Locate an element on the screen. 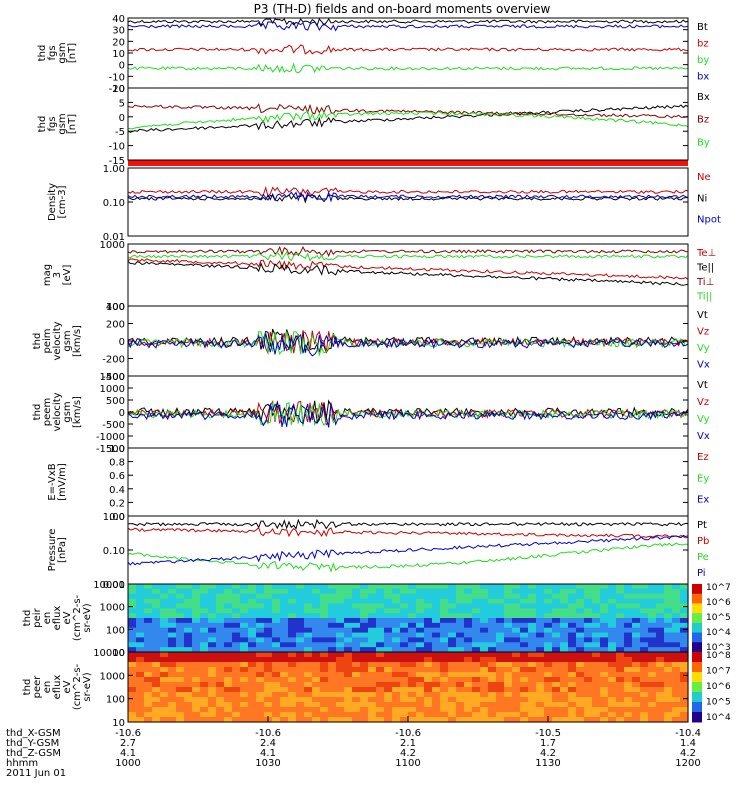  x-tick-value: 1030 is located at coordinates (267, 763).